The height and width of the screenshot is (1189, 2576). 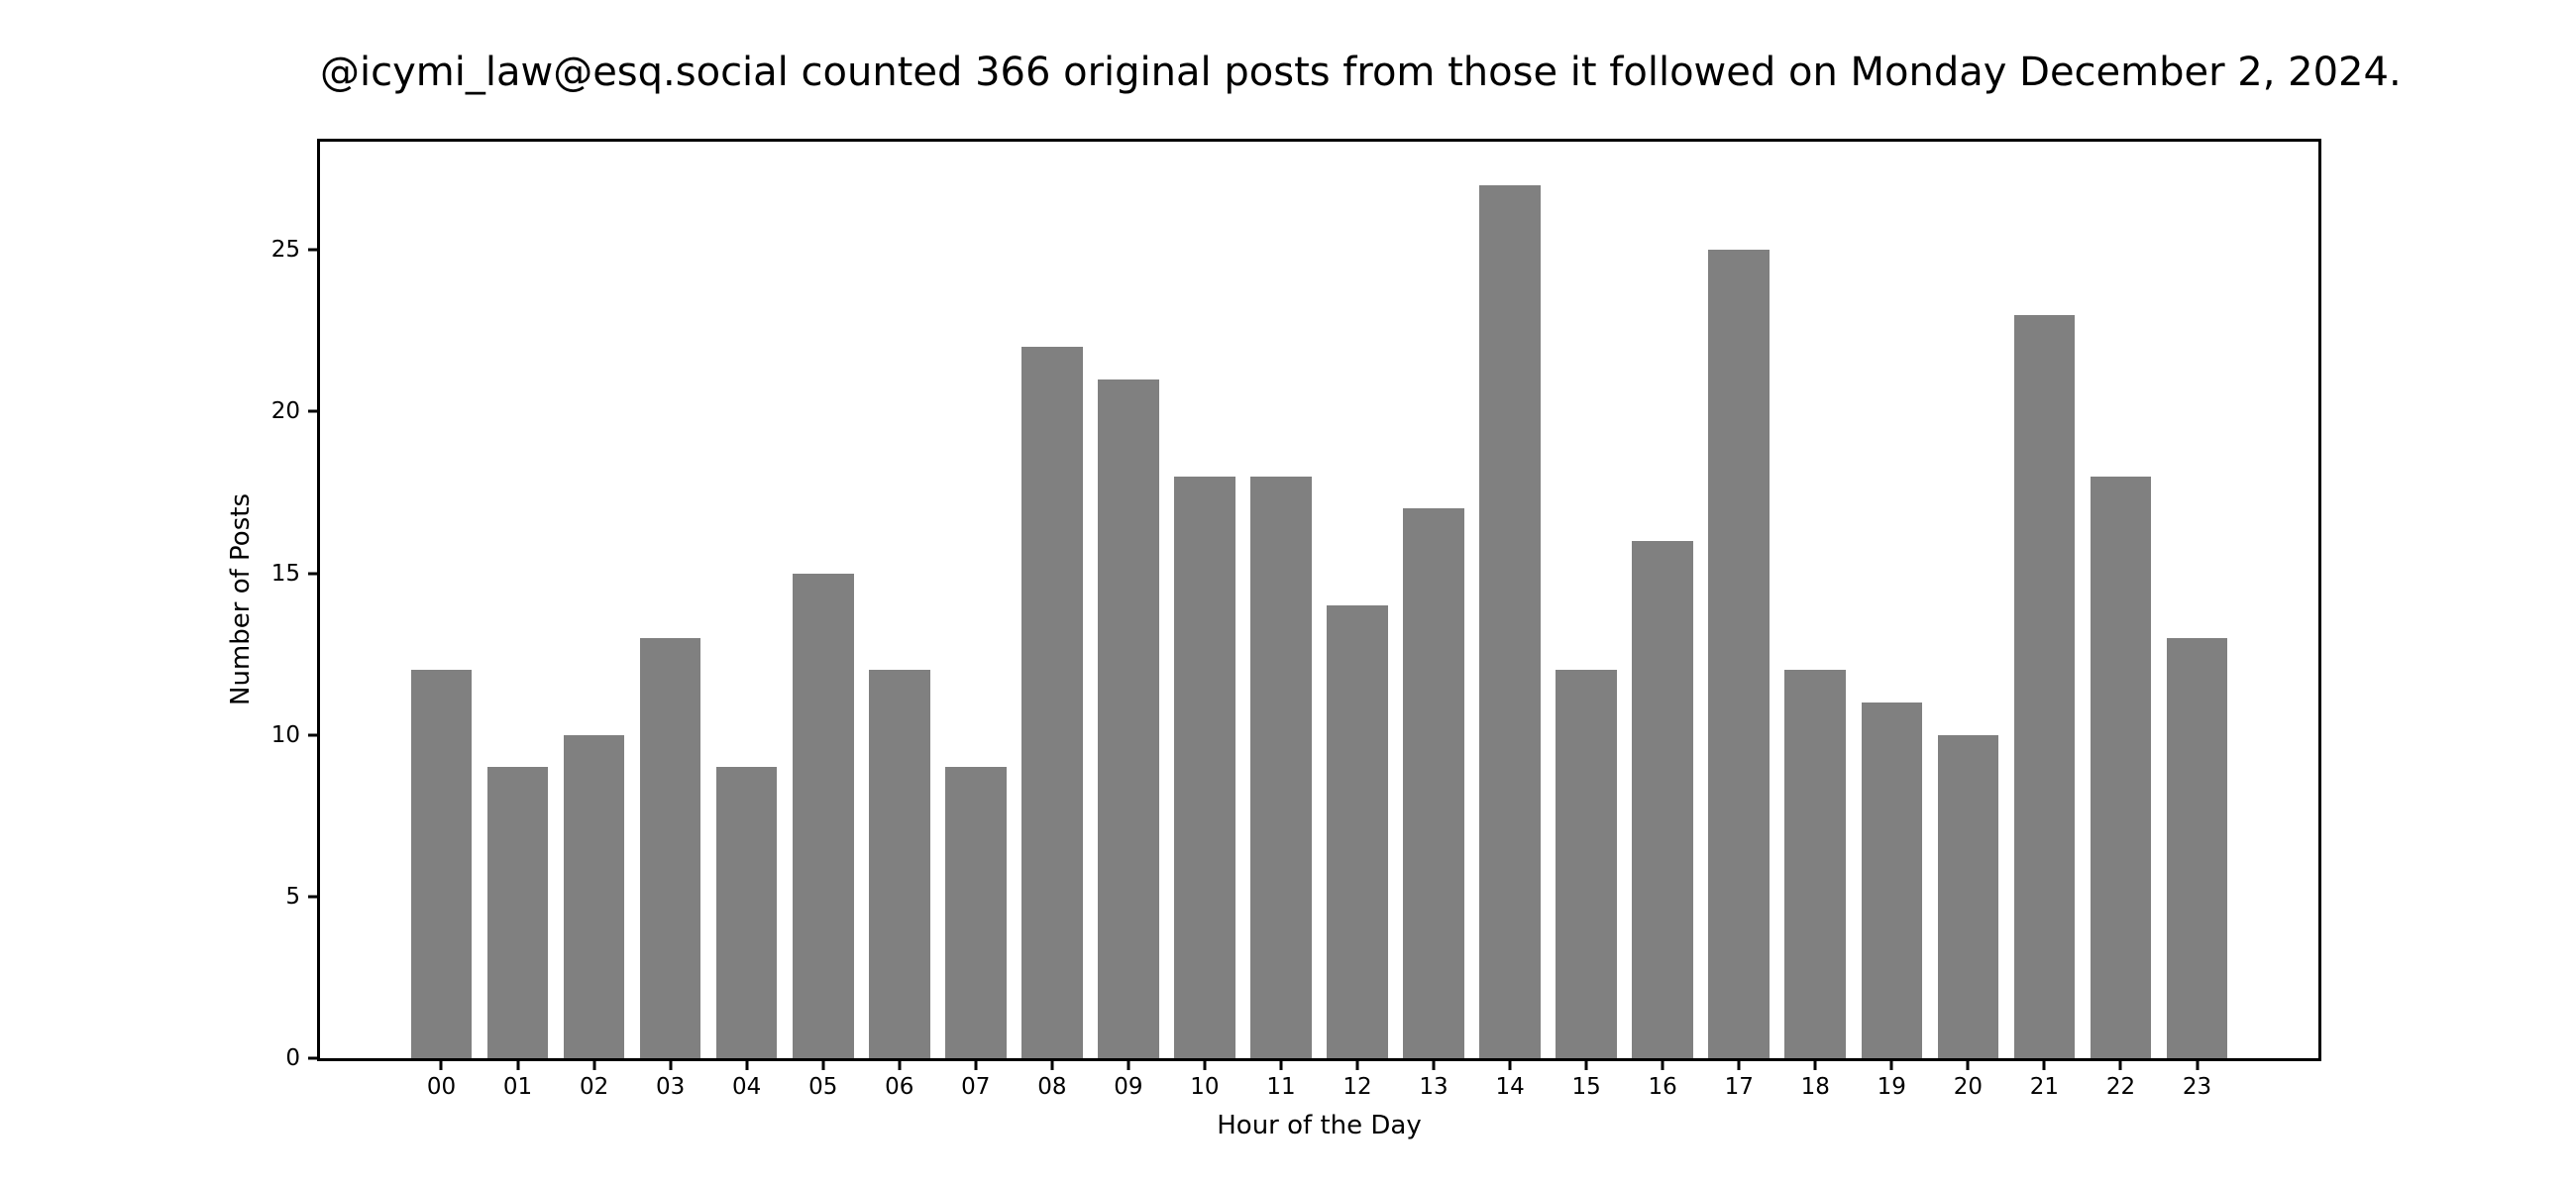 What do you see at coordinates (285, 411) in the screenshot?
I see `y-tick-label: 20` at bounding box center [285, 411].